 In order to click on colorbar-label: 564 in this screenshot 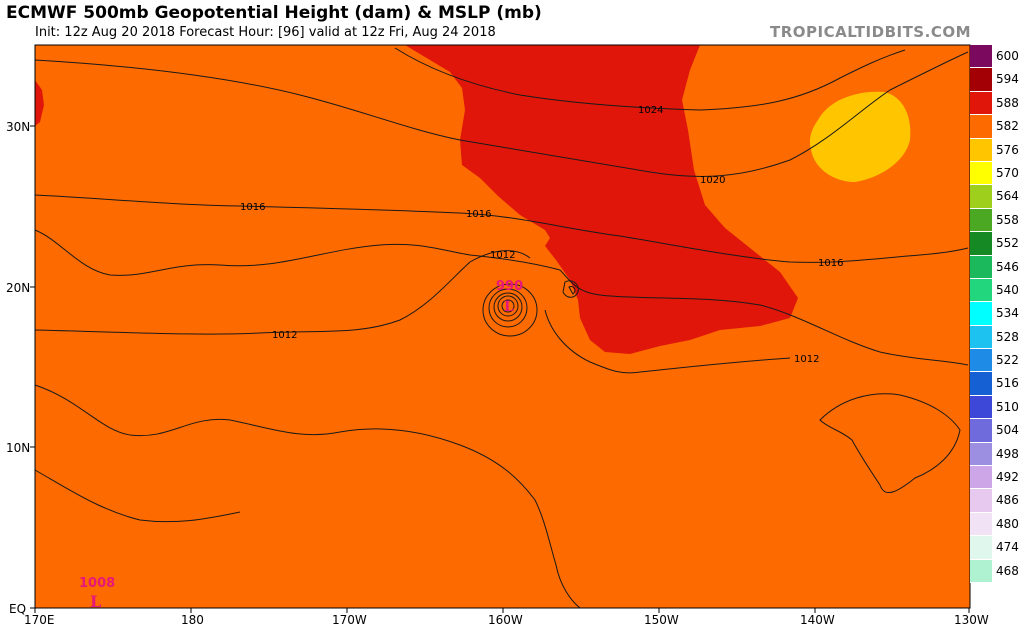, I will do `click(1007, 196)`.